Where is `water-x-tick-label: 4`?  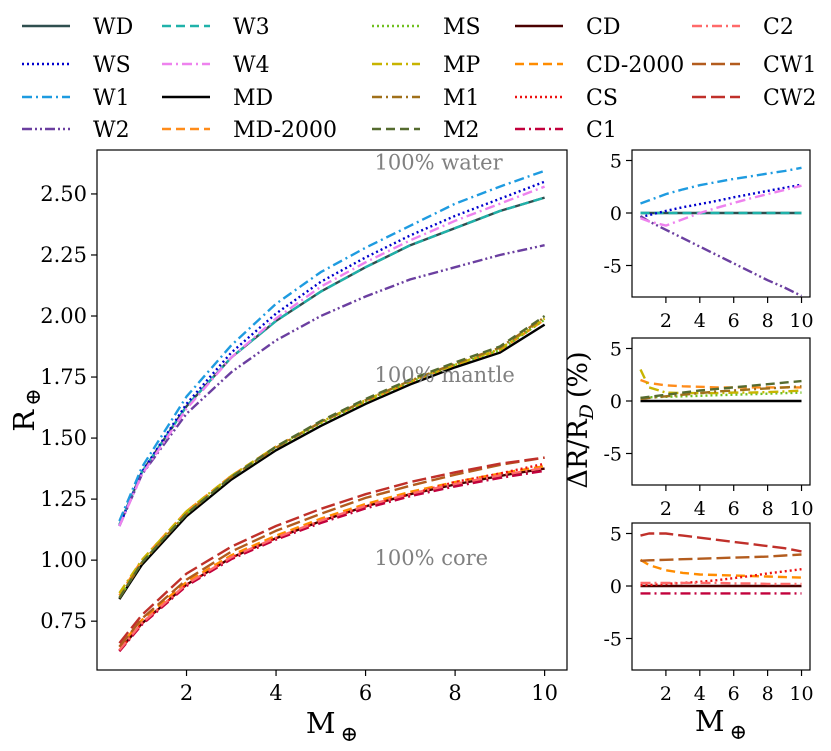
water-x-tick-label: 4 is located at coordinates (700, 321).